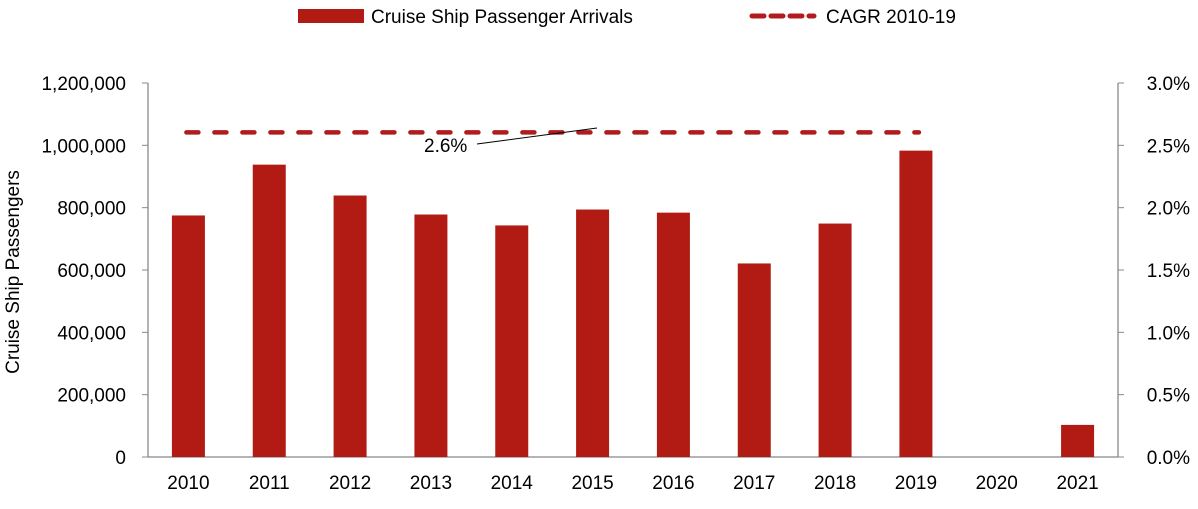 This screenshot has width=1198, height=509. Describe the element at coordinates (350, 326) in the screenshot. I see `bar-2012` at that location.